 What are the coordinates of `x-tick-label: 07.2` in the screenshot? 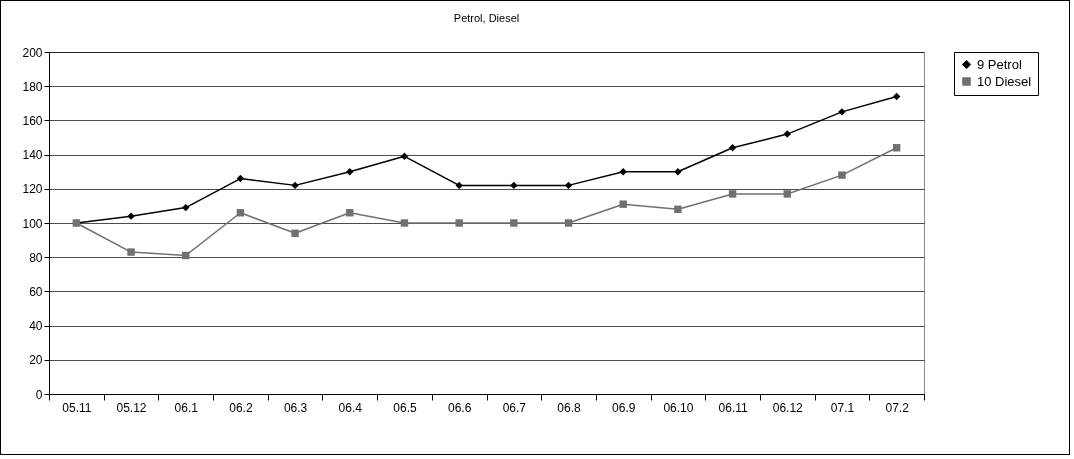 It's located at (897, 407).